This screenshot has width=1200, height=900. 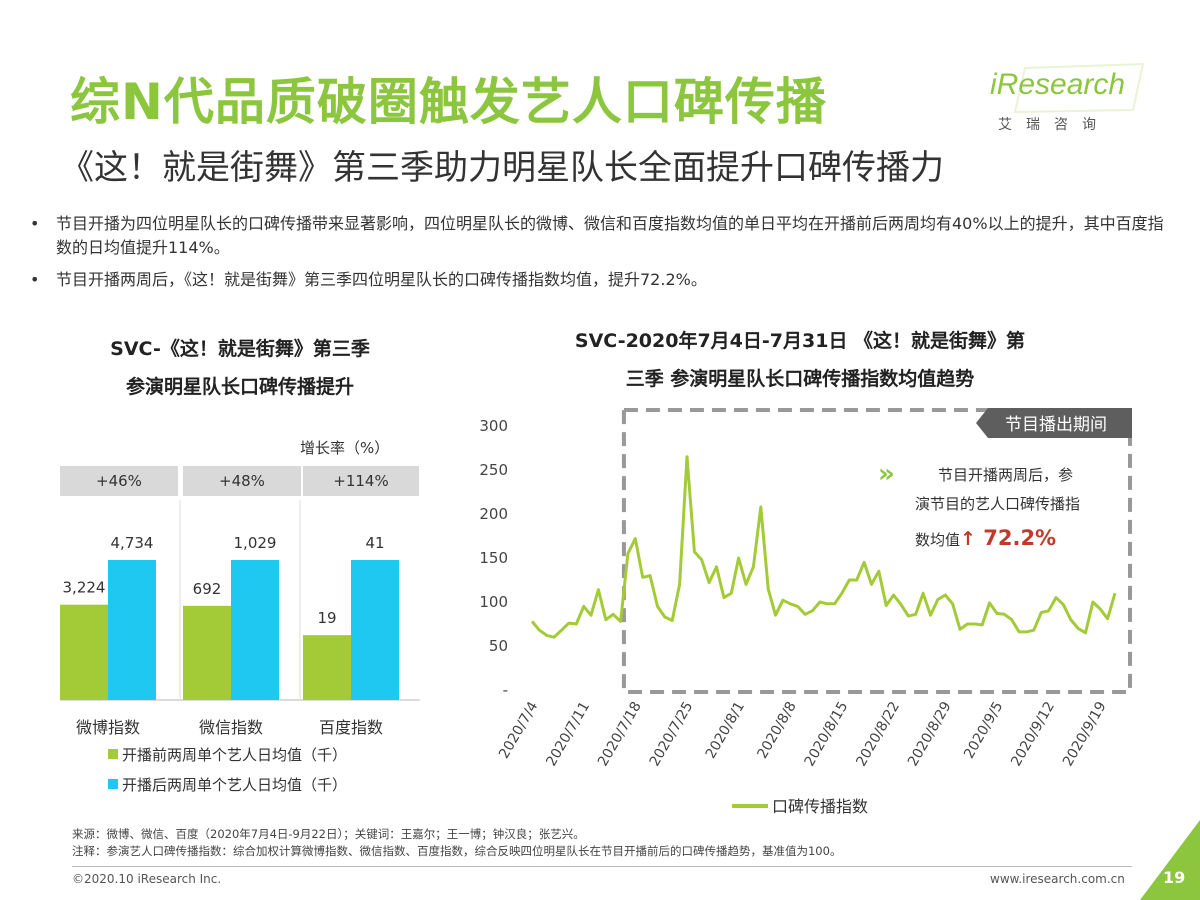 I want to click on badge-label: 节目播出期间, so click(x=1056, y=425).